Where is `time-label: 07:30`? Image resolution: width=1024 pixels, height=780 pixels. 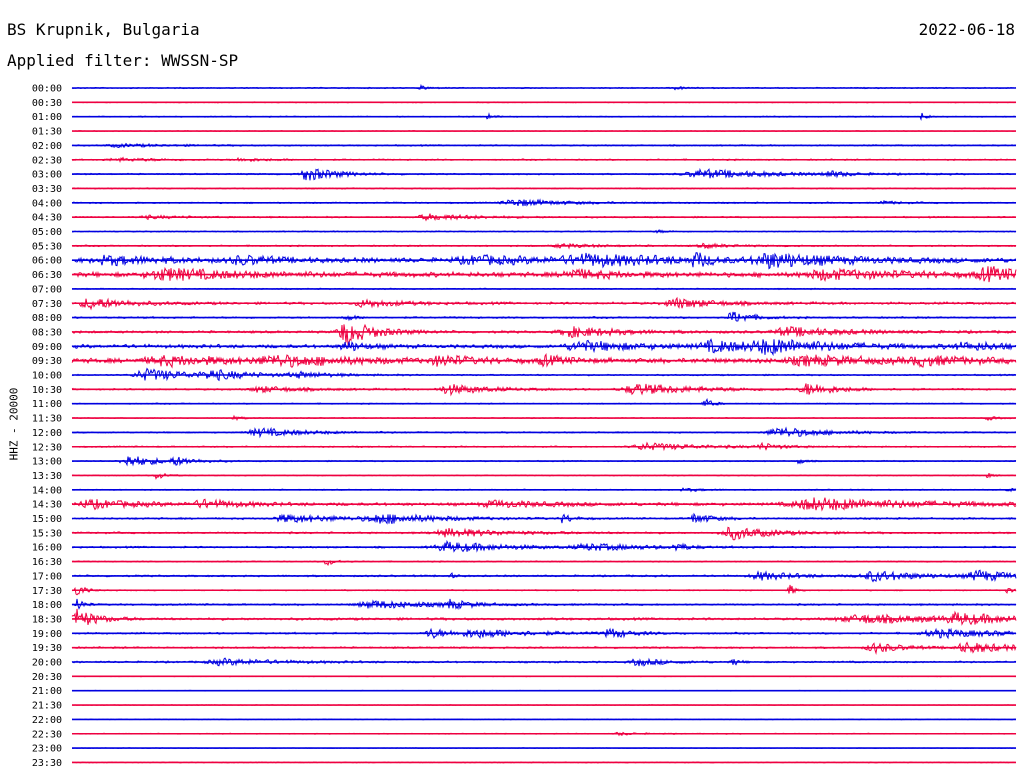
time-label: 07:30 is located at coordinates (47, 304).